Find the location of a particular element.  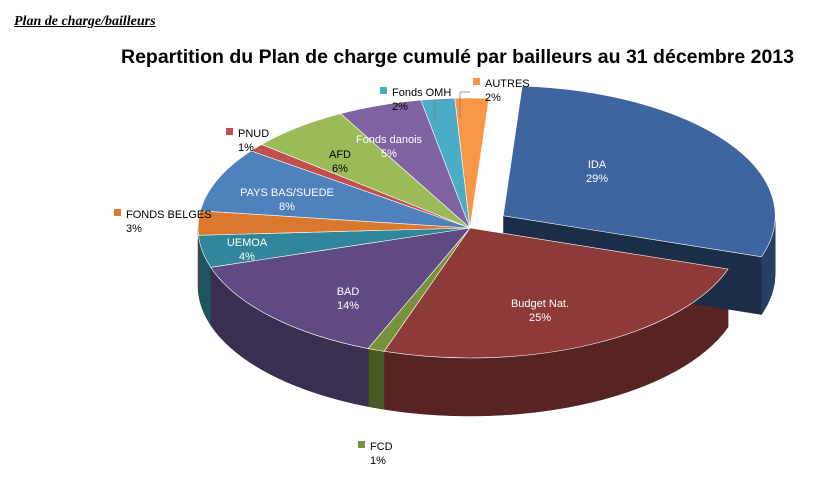

label-bad: BAD is located at coordinates (348, 292).